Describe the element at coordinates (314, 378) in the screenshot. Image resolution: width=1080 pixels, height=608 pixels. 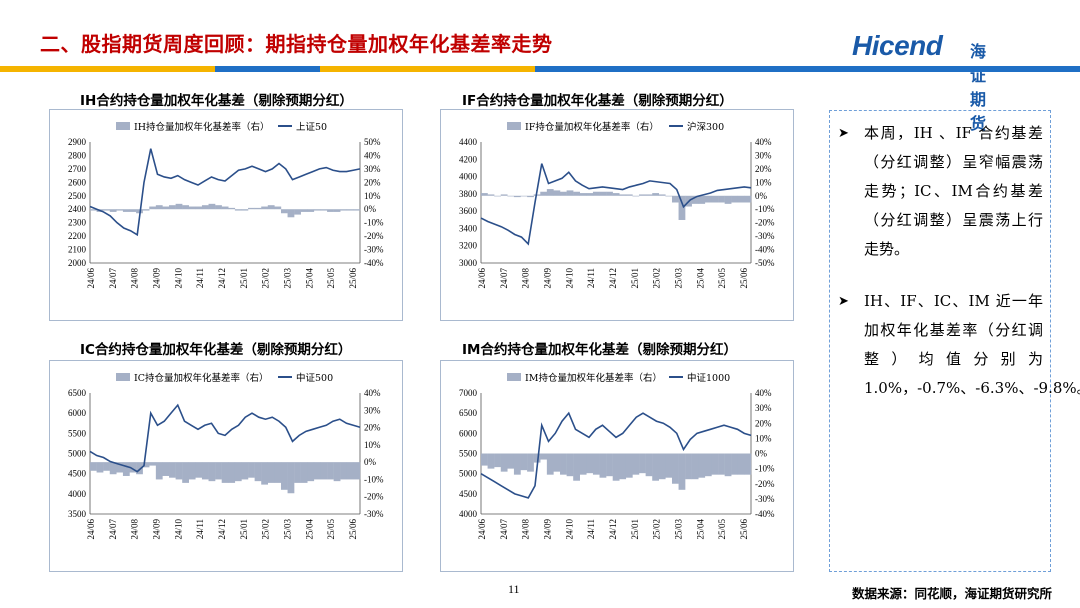
I see `legend-line-label: 中证500` at that location.